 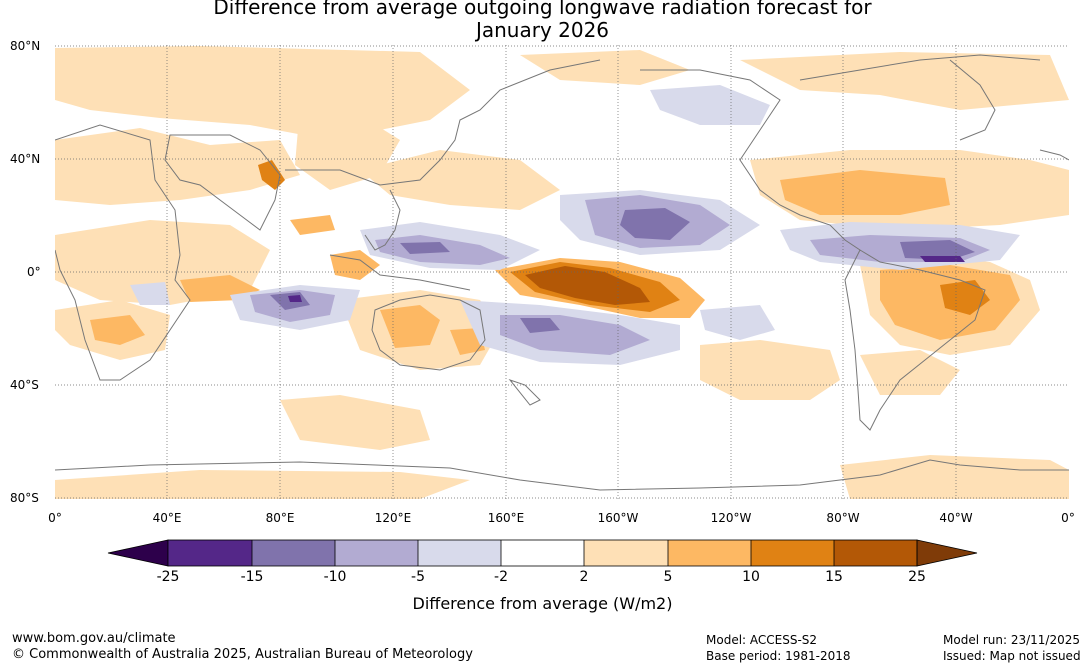 What do you see at coordinates (393, 518) in the screenshot?
I see `lon-label-120e: 120°E` at bounding box center [393, 518].